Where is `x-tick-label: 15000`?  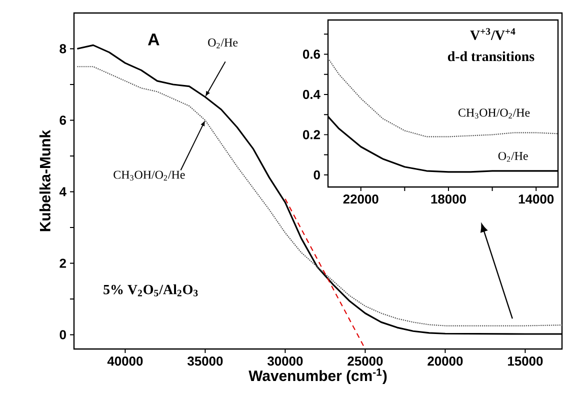
x-tick-label: 15000 is located at coordinates (525, 361).